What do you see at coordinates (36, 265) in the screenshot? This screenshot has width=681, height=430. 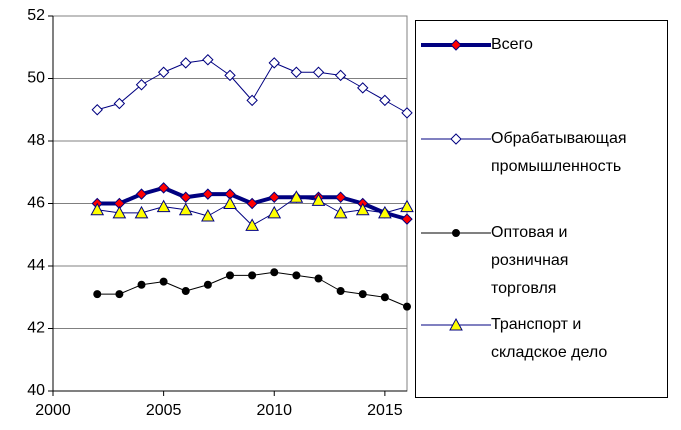 I see `y-tick-label: 44` at bounding box center [36, 265].